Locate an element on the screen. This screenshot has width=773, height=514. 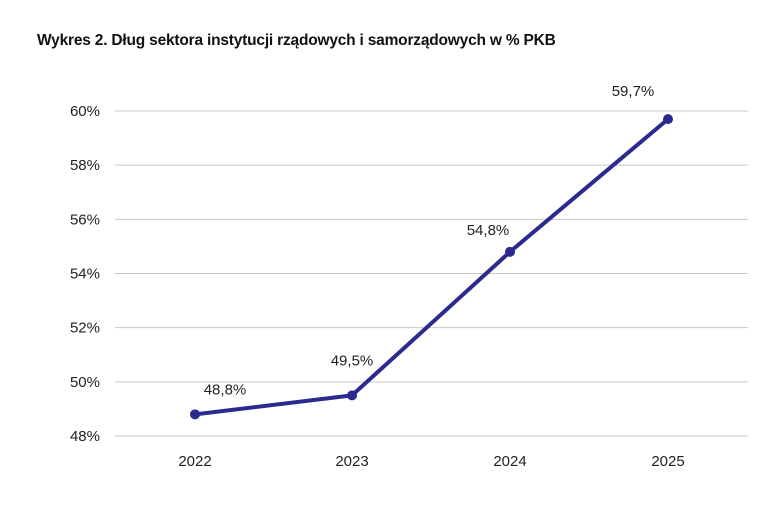
data-label: 54,8% is located at coordinates (488, 230).